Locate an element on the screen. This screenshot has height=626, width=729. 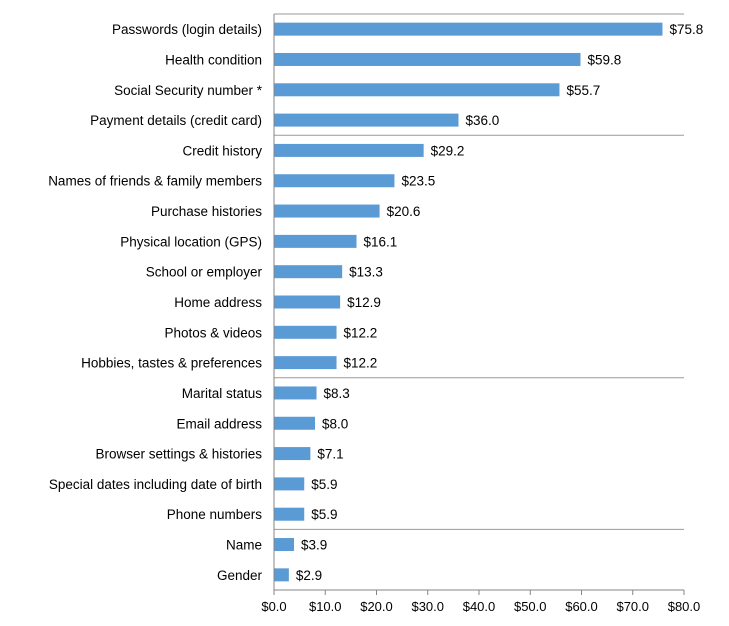
category-label: Payment details (credit card) is located at coordinates (176, 120).